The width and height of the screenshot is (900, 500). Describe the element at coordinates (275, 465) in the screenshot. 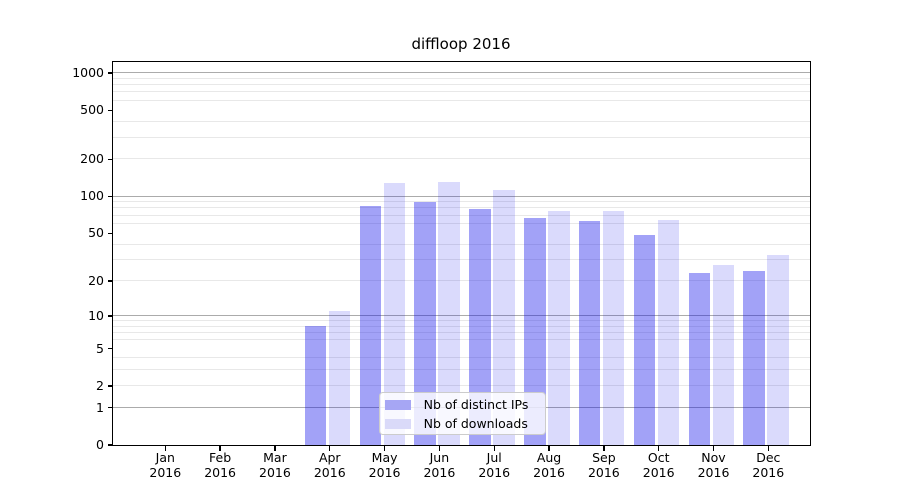

I see `x-tick-label: Mar 2016` at that location.